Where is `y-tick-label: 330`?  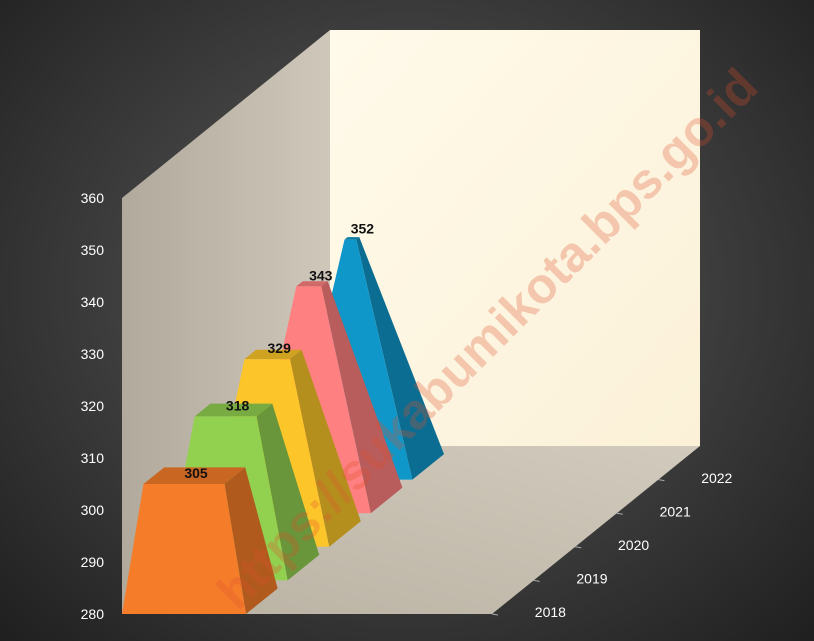 y-tick-label: 330 is located at coordinates (93, 354).